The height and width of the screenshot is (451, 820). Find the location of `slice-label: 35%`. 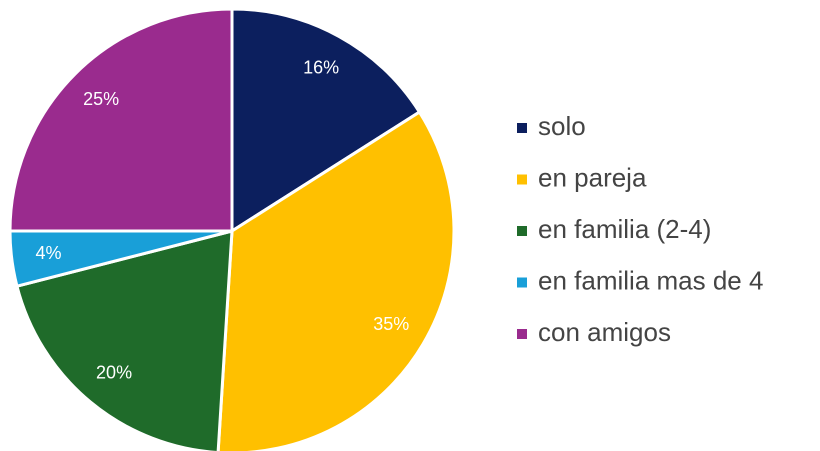

slice-label: 35% is located at coordinates (391, 324).